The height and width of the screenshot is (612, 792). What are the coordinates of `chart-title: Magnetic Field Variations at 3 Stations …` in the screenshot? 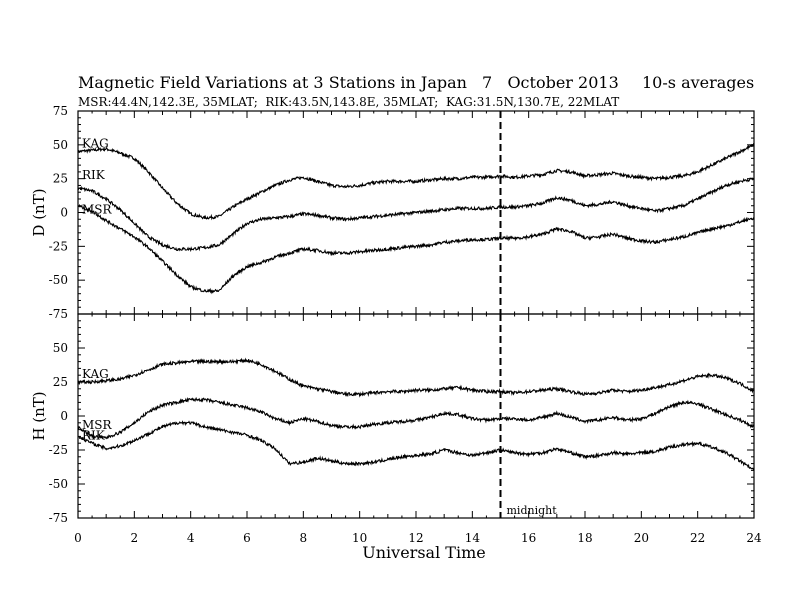 It's located at (272, 82).